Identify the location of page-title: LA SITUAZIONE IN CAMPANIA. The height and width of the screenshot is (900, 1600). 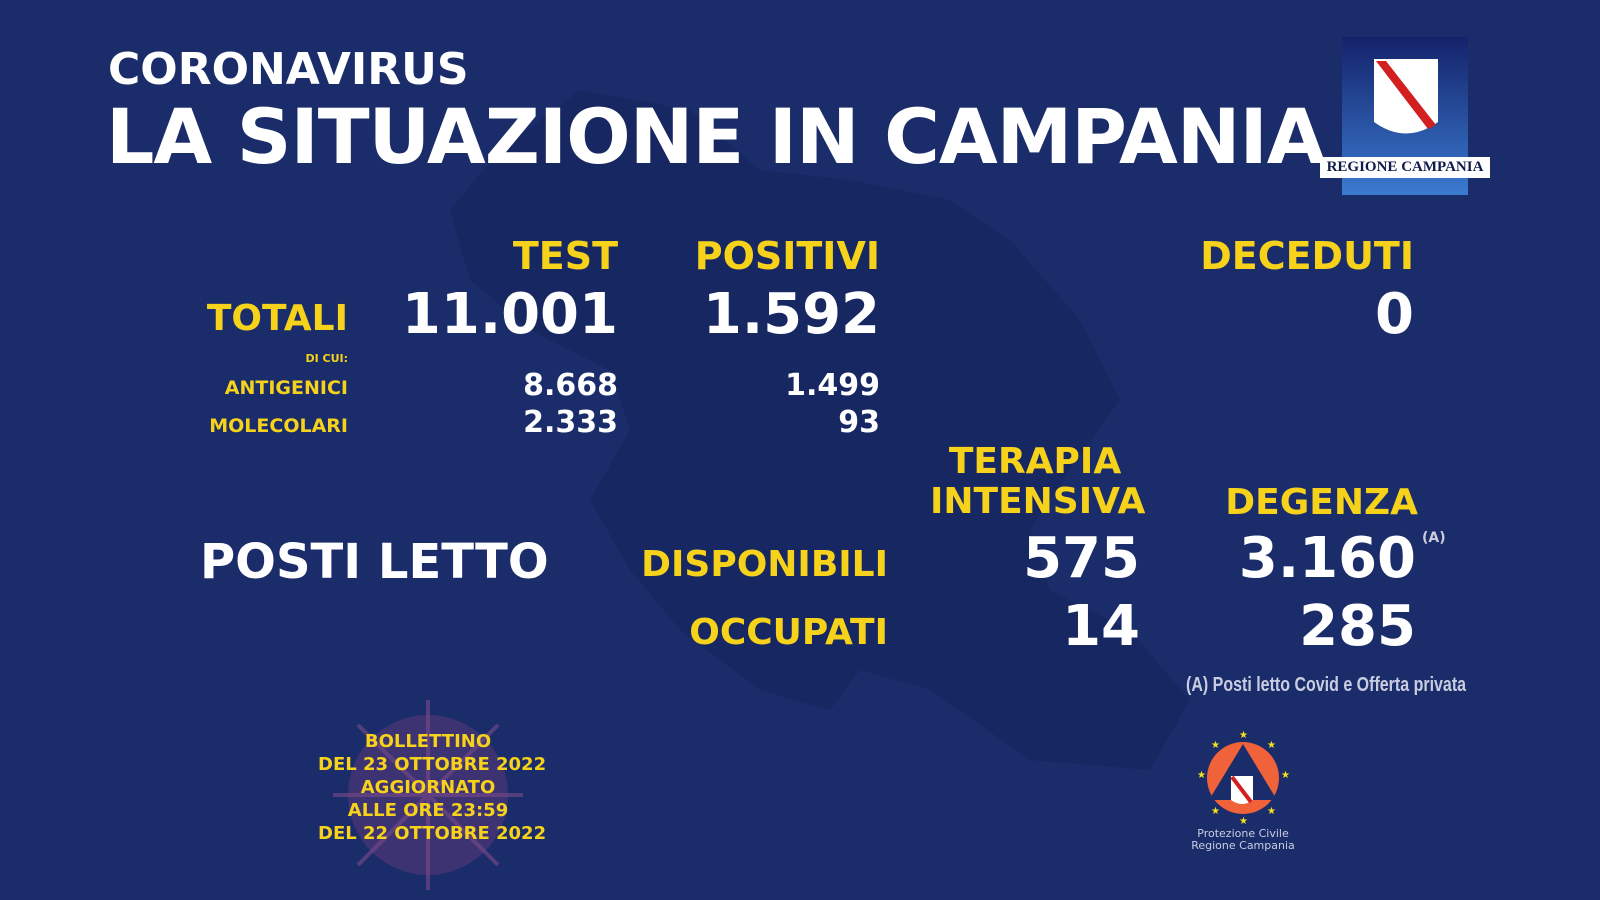
(716, 136).